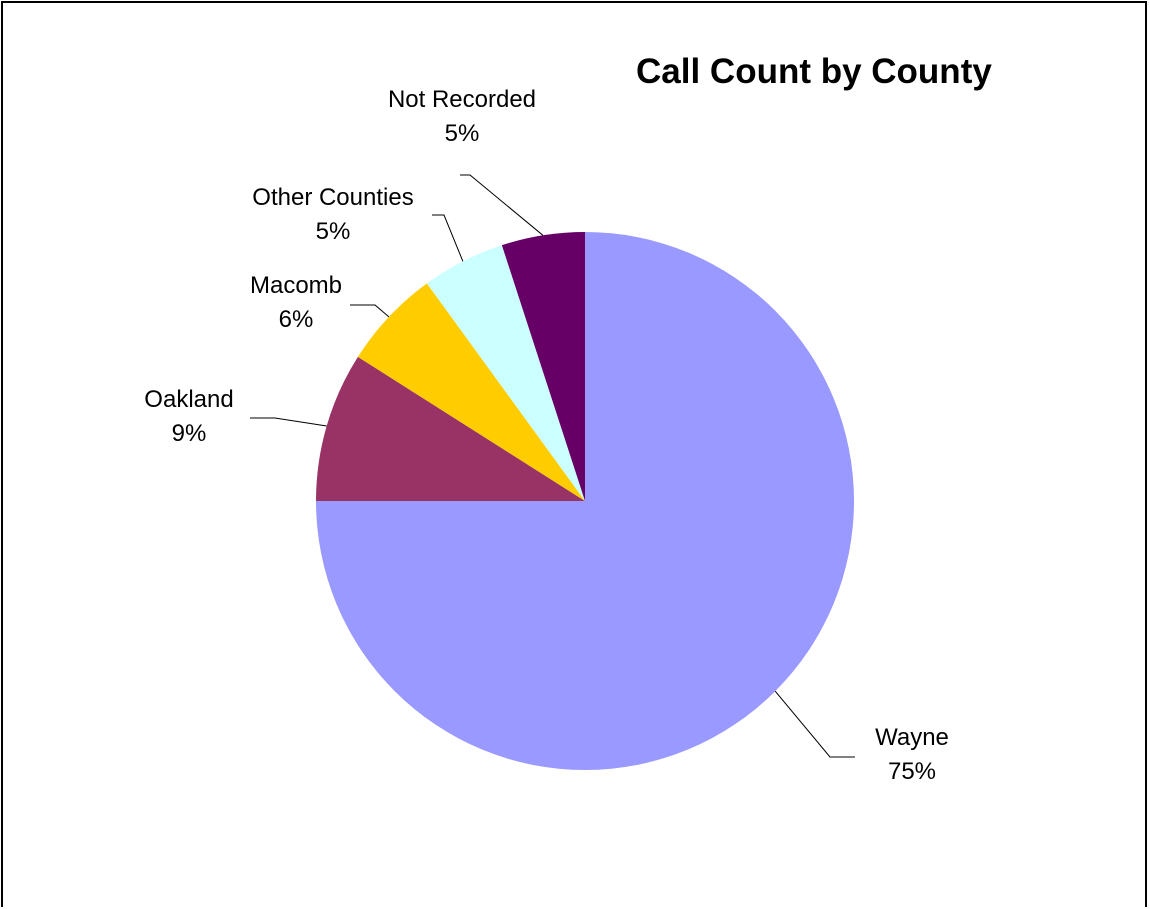 The image size is (1150, 909). I want to click on slice-label-name: Other Counties, so click(332, 197).